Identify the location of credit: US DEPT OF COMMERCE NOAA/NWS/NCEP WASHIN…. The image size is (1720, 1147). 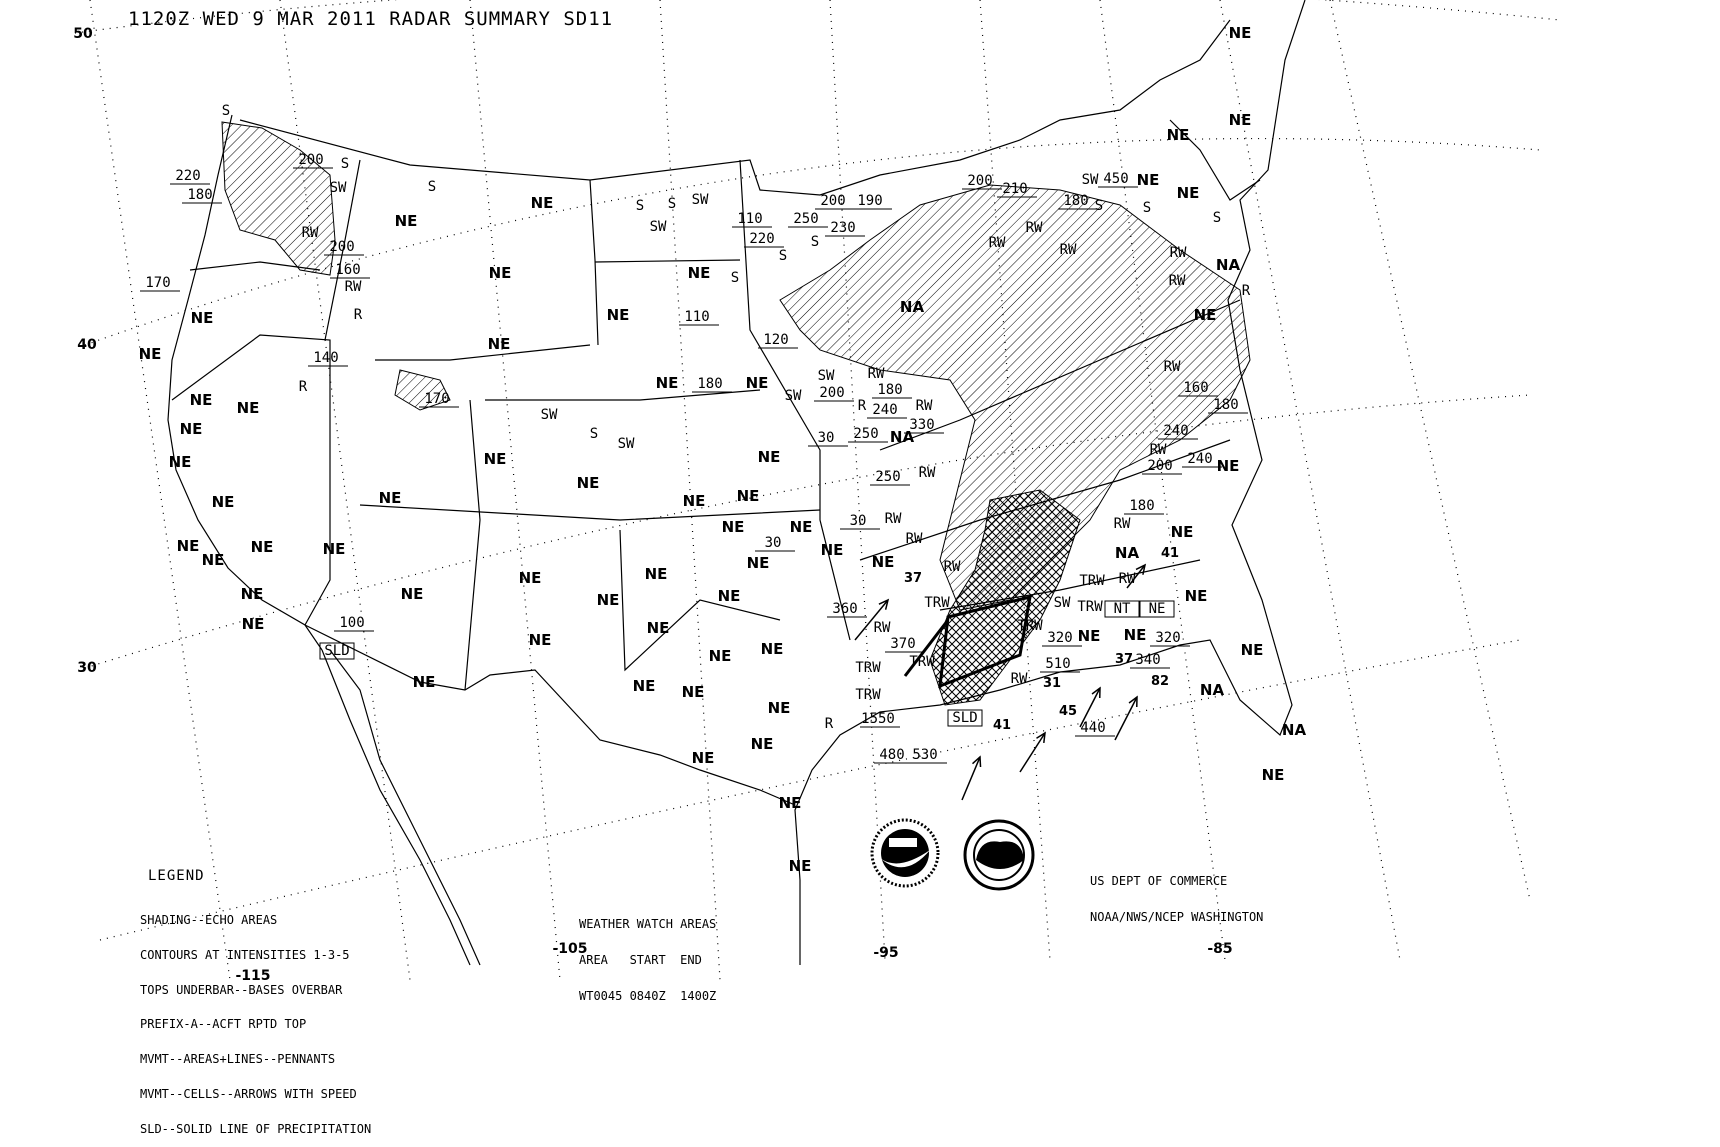
(1176, 893).